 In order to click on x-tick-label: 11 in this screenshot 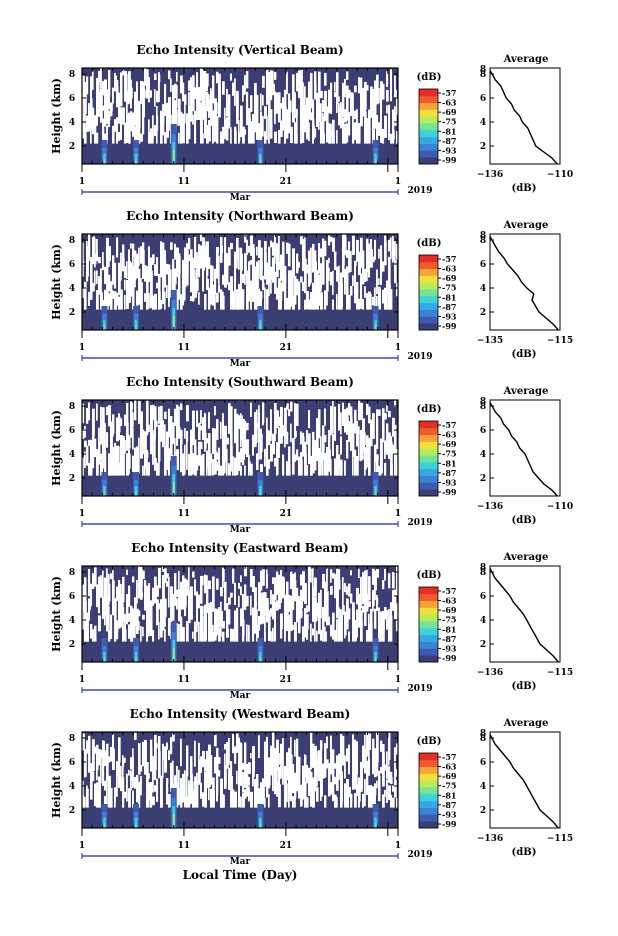, I will do `click(184, 680)`.